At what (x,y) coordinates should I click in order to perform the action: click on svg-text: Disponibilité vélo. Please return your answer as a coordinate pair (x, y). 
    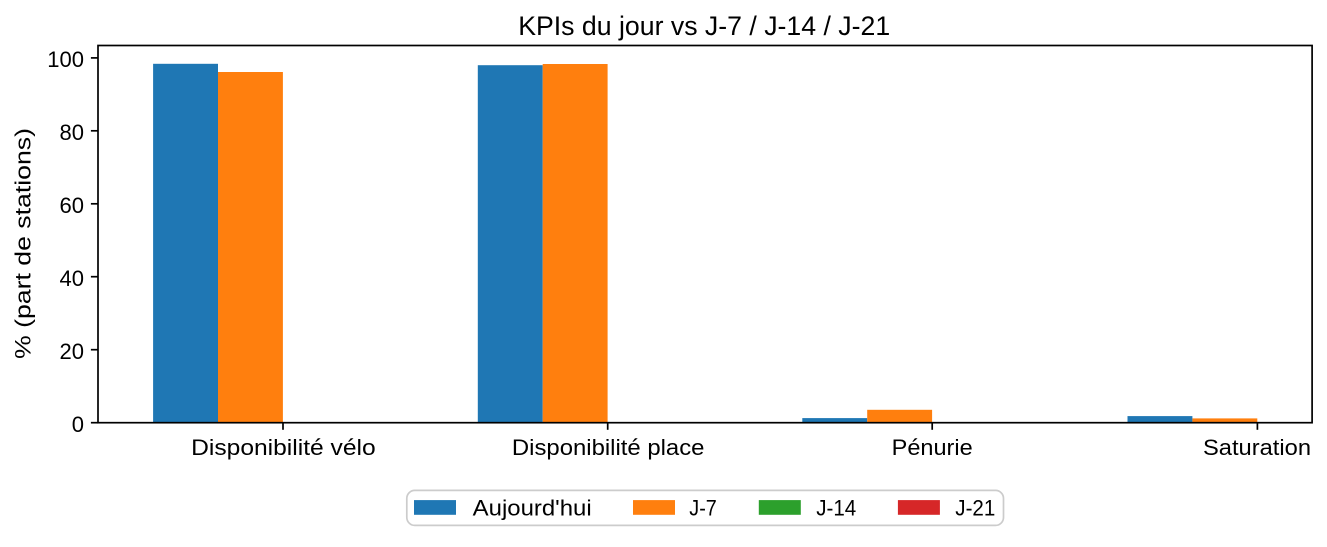
    Looking at the image, I should click on (283, 447).